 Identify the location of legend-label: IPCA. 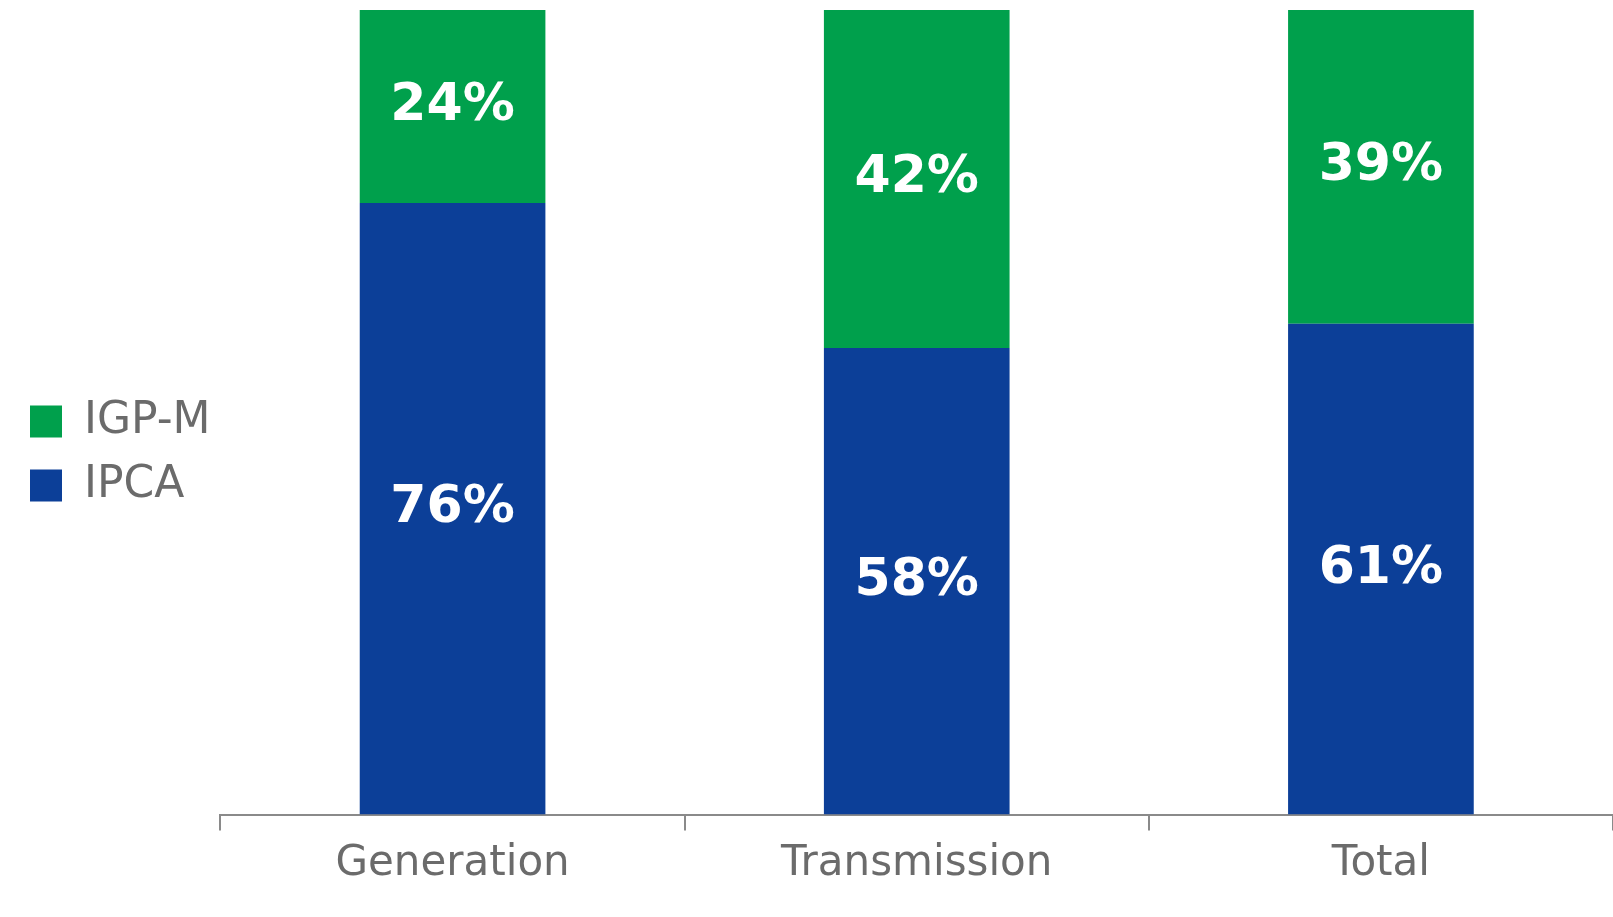
(134, 481).